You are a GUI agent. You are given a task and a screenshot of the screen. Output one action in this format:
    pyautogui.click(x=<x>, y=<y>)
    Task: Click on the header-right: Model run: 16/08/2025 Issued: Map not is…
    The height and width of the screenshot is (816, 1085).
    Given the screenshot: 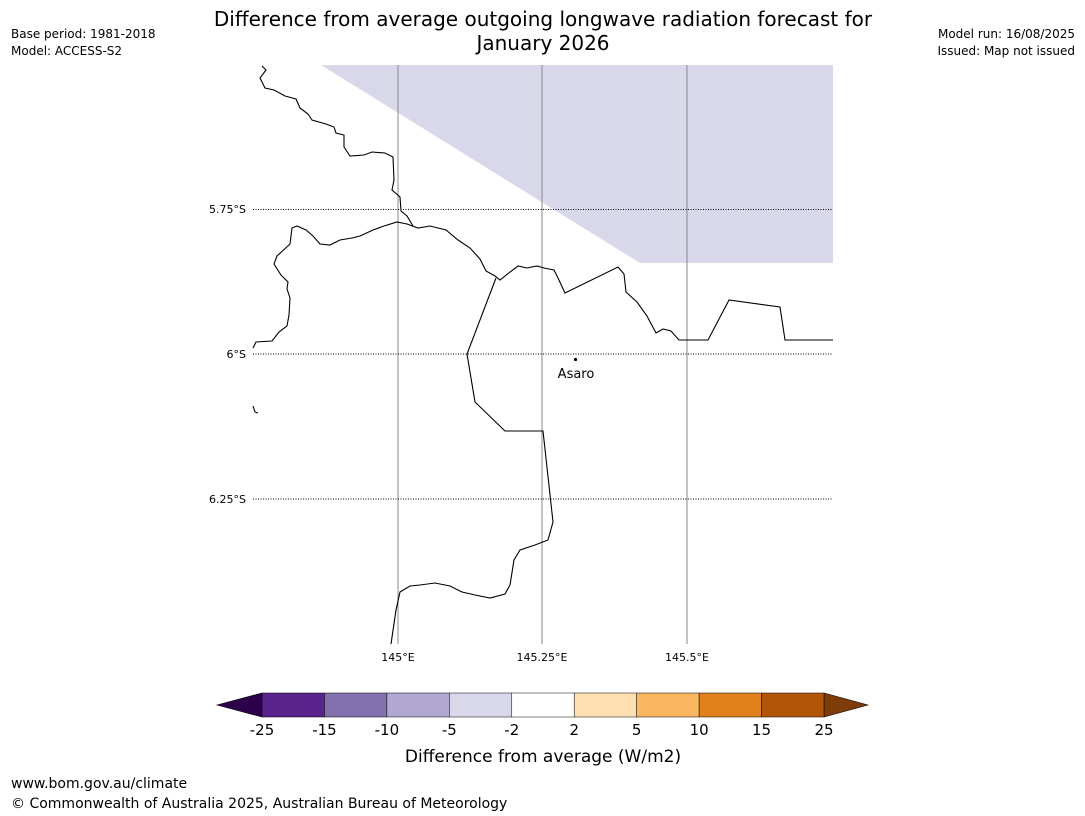 What is the action you would take?
    pyautogui.click(x=1006, y=43)
    